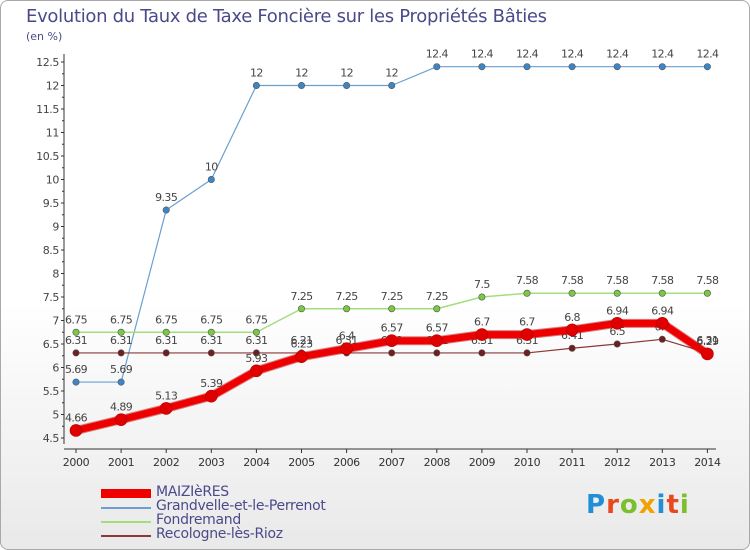 The width and height of the screenshot is (750, 550). Describe the element at coordinates (673, 505) in the screenshot. I see `logo-letter: t` at that location.